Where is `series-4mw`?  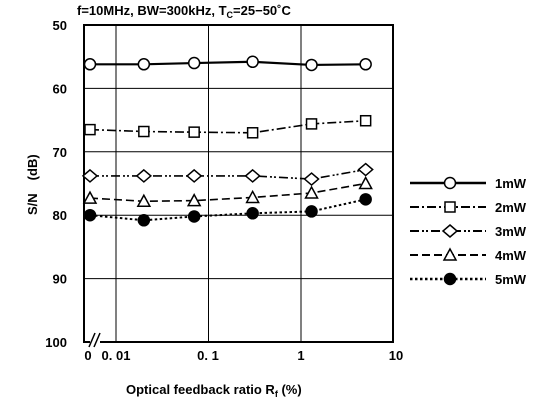 series-4mw is located at coordinates (227, 191).